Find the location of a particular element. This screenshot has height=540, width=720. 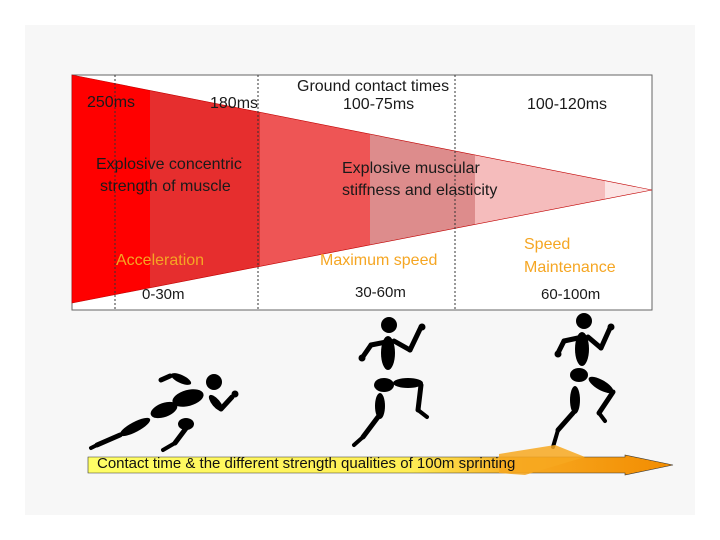

ground-contact-title: Ground contact times is located at coordinates (373, 86).